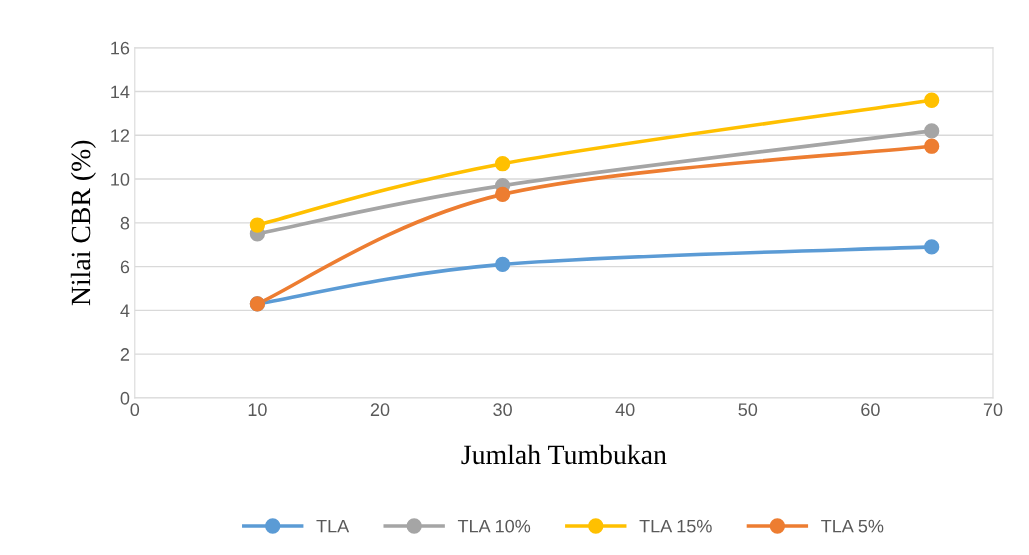  Describe the element at coordinates (135, 410) in the screenshot. I see `x-tick-label: 0` at that location.